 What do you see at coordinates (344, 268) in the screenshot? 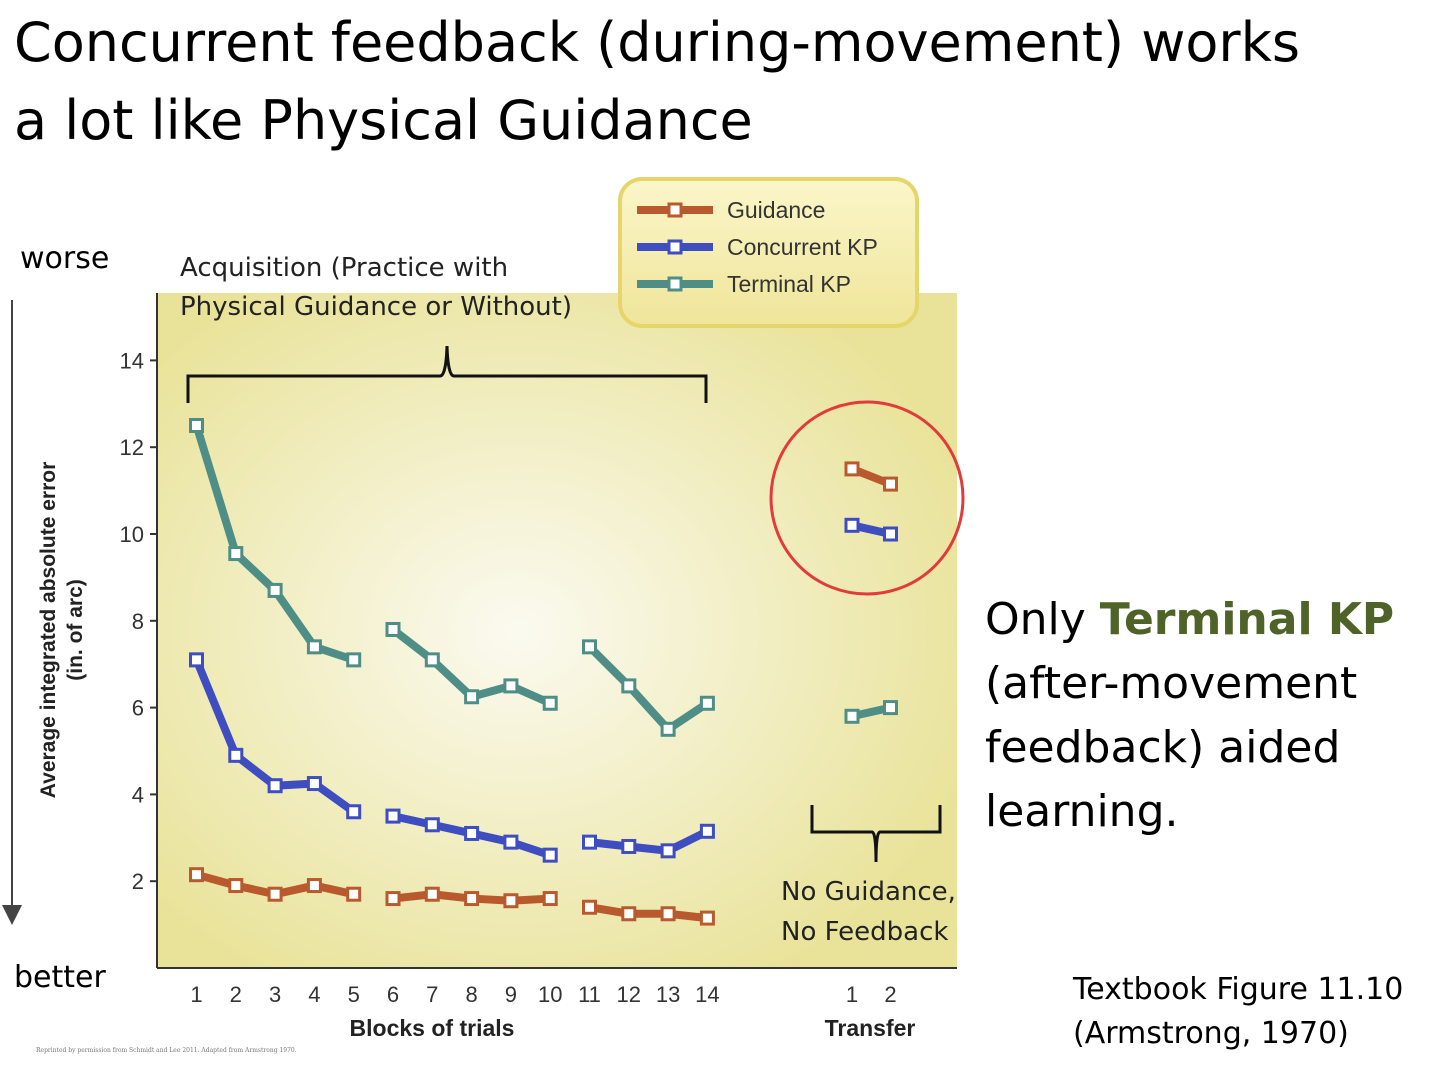
I see `acquisition-label-line1: Acquisition (Practice with` at bounding box center [344, 268].